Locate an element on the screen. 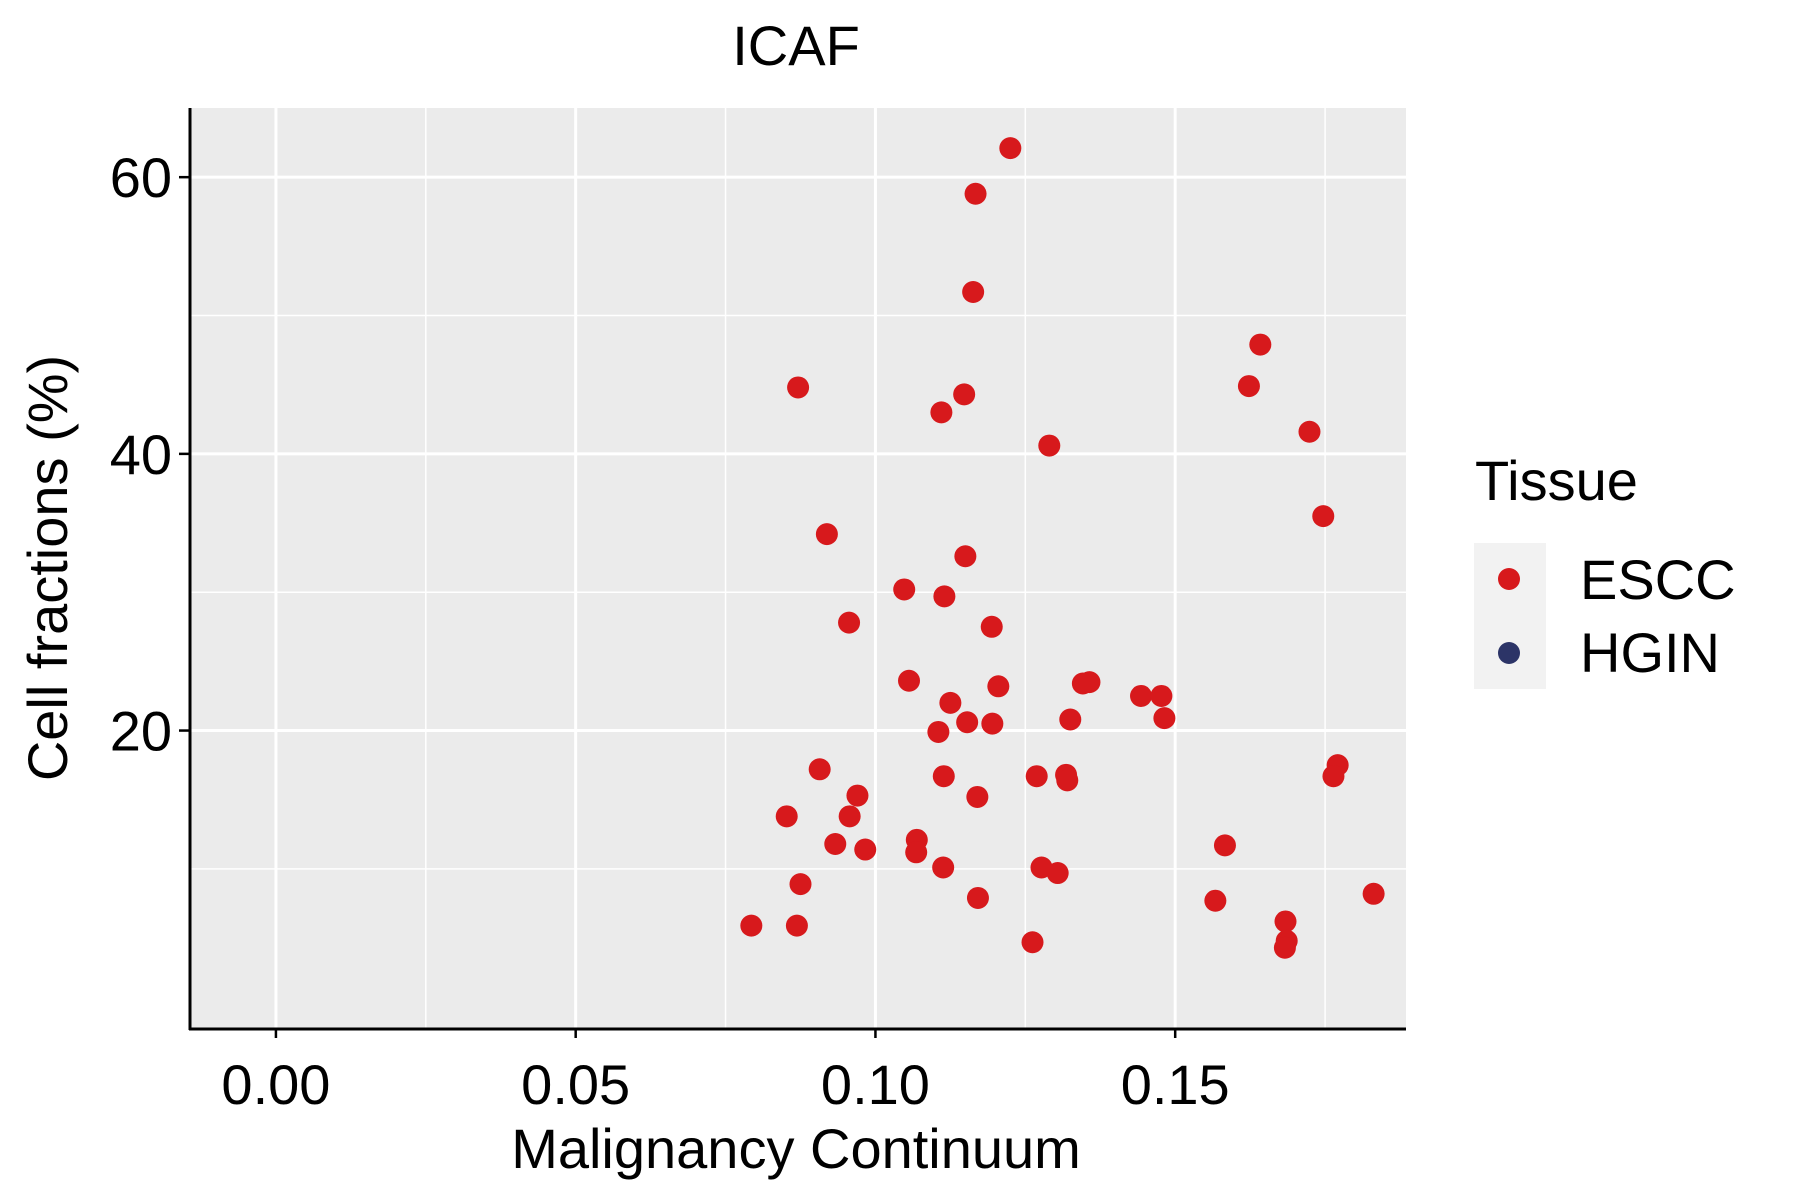 Image resolution: width=1800 pixels, height=1200 pixels. x-tick-label: 0.05 is located at coordinates (575, 1084).